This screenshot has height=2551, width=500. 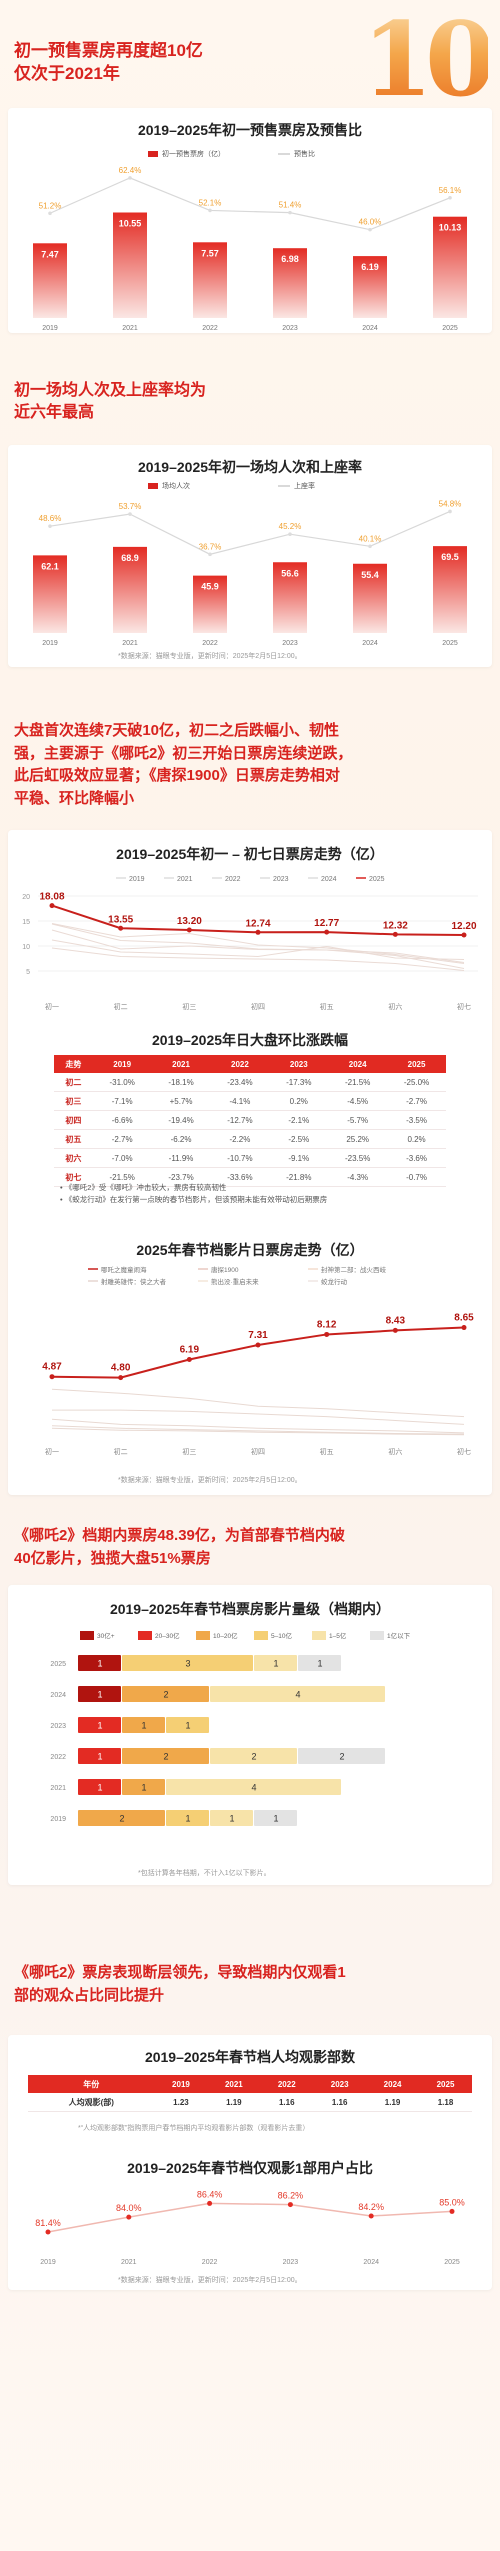 I want to click on data-label: 81.4%, so click(x=48, y=2223).